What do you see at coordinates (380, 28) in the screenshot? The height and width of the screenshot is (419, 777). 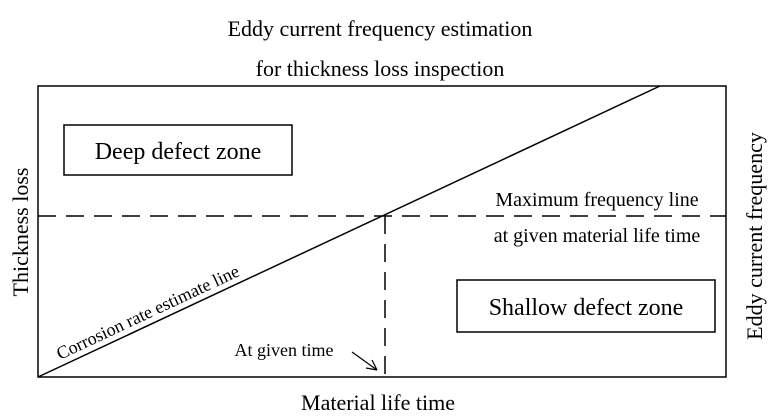 I see `title-line-1: Eddy current frequency estimation` at bounding box center [380, 28].